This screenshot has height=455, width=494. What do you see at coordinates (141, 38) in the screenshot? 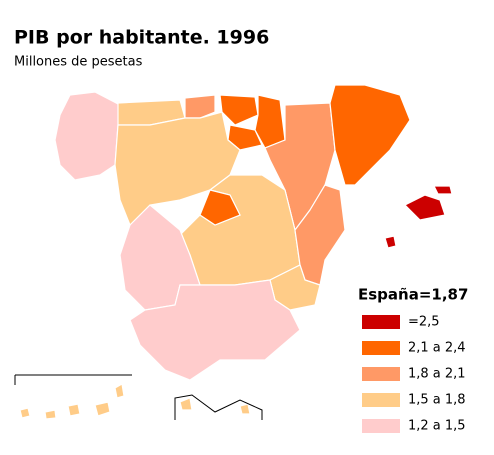
I see `title: PIB por habitante. 1996` at bounding box center [141, 38].